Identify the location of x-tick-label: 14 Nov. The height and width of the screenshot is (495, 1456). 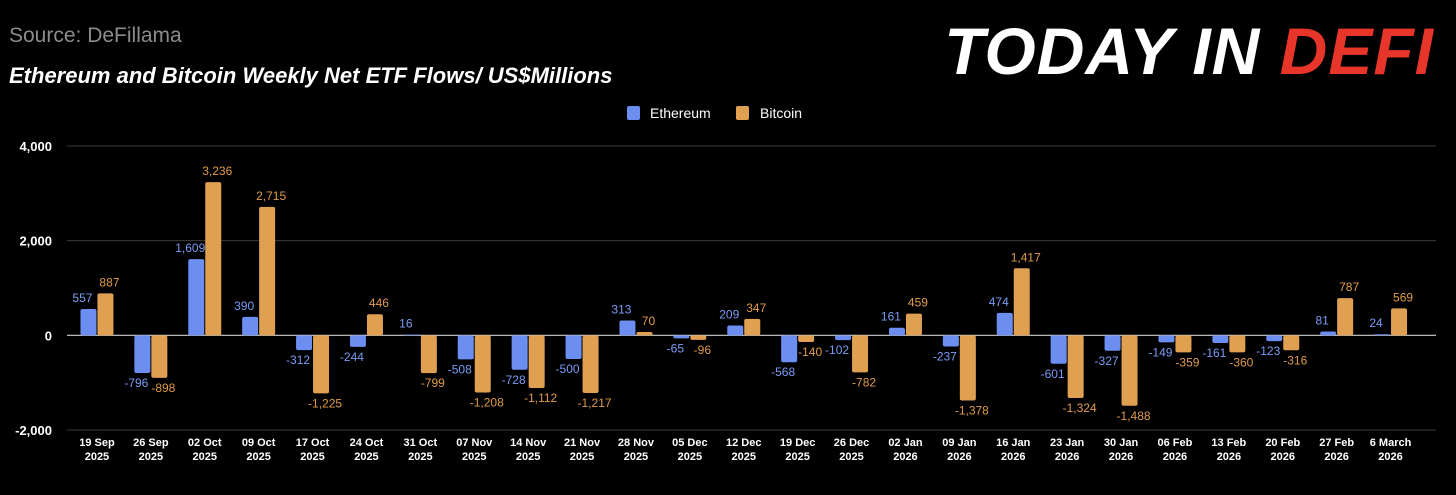
(528, 443).